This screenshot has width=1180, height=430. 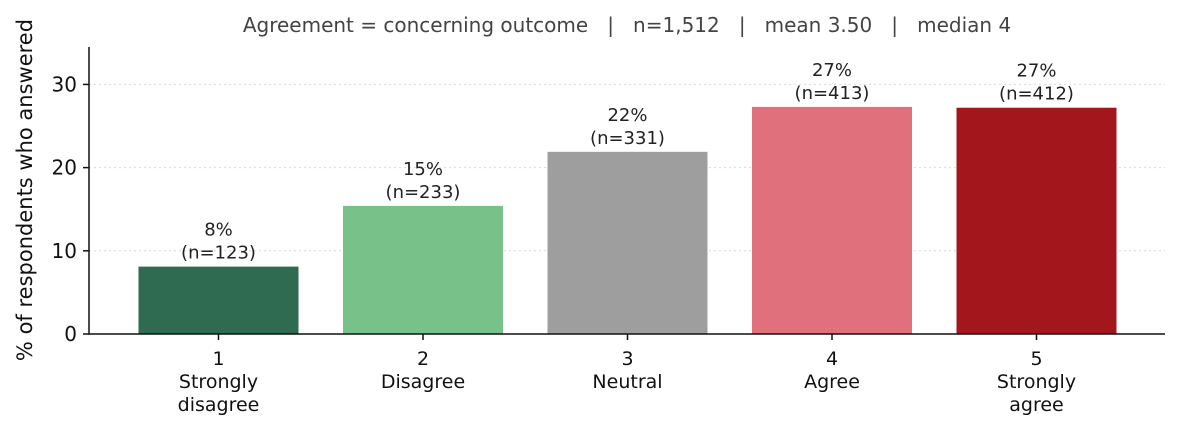 I want to click on data-label-n: (n=412), so click(x=1036, y=94).